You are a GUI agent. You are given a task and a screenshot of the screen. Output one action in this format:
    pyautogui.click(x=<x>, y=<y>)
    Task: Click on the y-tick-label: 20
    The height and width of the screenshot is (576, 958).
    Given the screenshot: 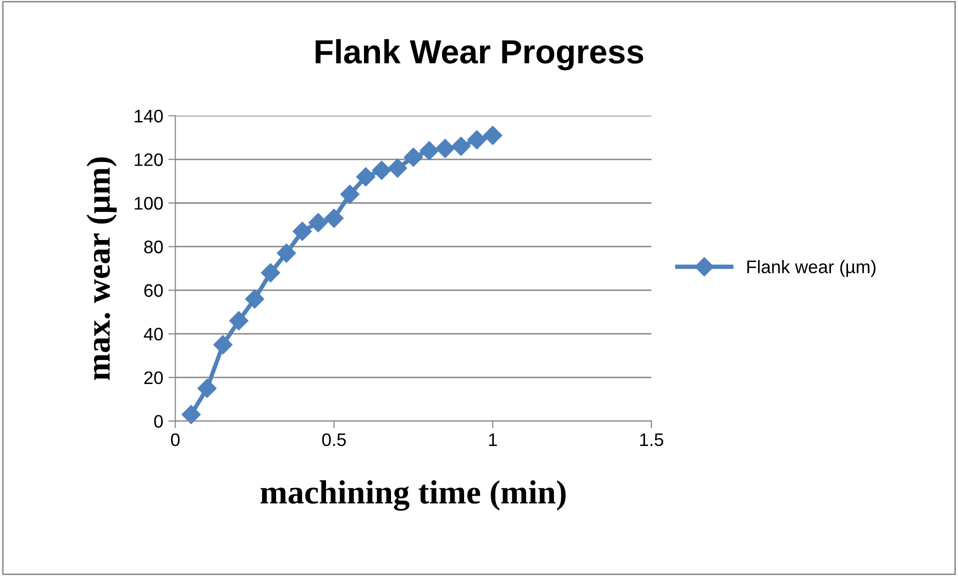 What is the action you would take?
    pyautogui.click(x=153, y=377)
    